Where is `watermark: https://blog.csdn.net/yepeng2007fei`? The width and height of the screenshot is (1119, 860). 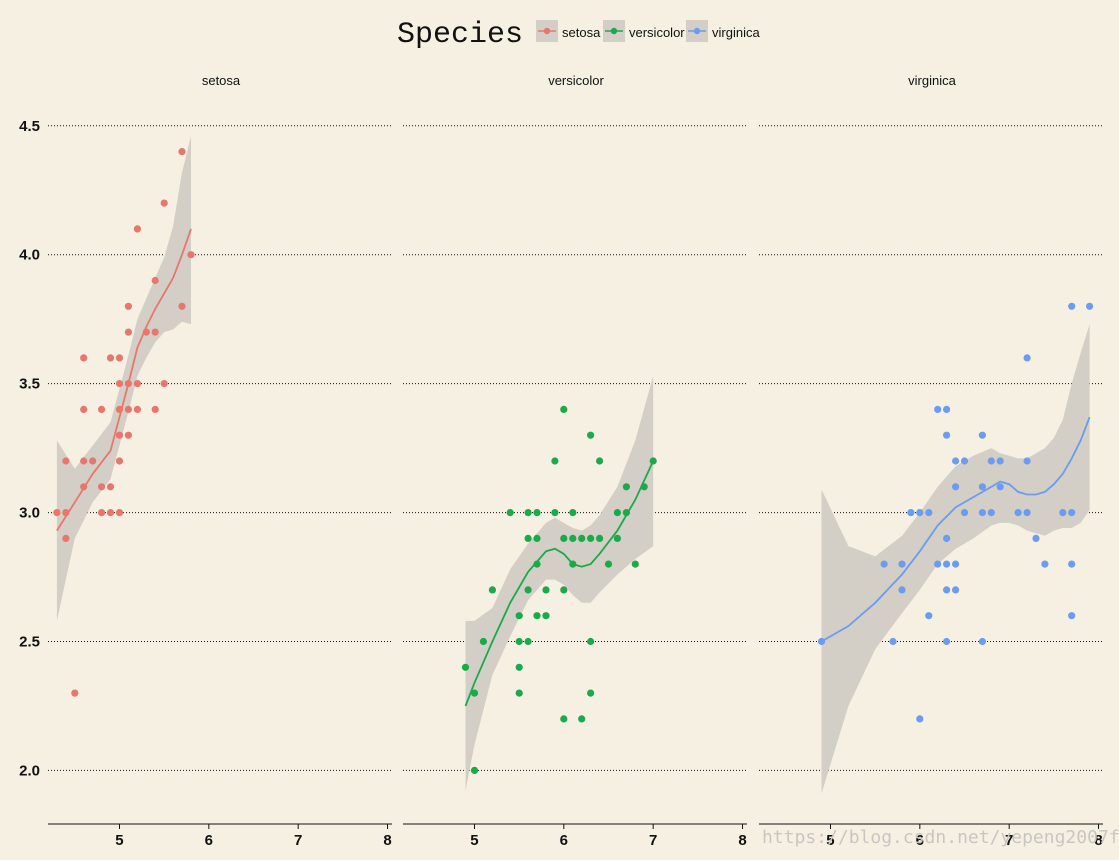
watermark: https://blog.csdn.net/yepeng2007fei is located at coordinates (940, 837).